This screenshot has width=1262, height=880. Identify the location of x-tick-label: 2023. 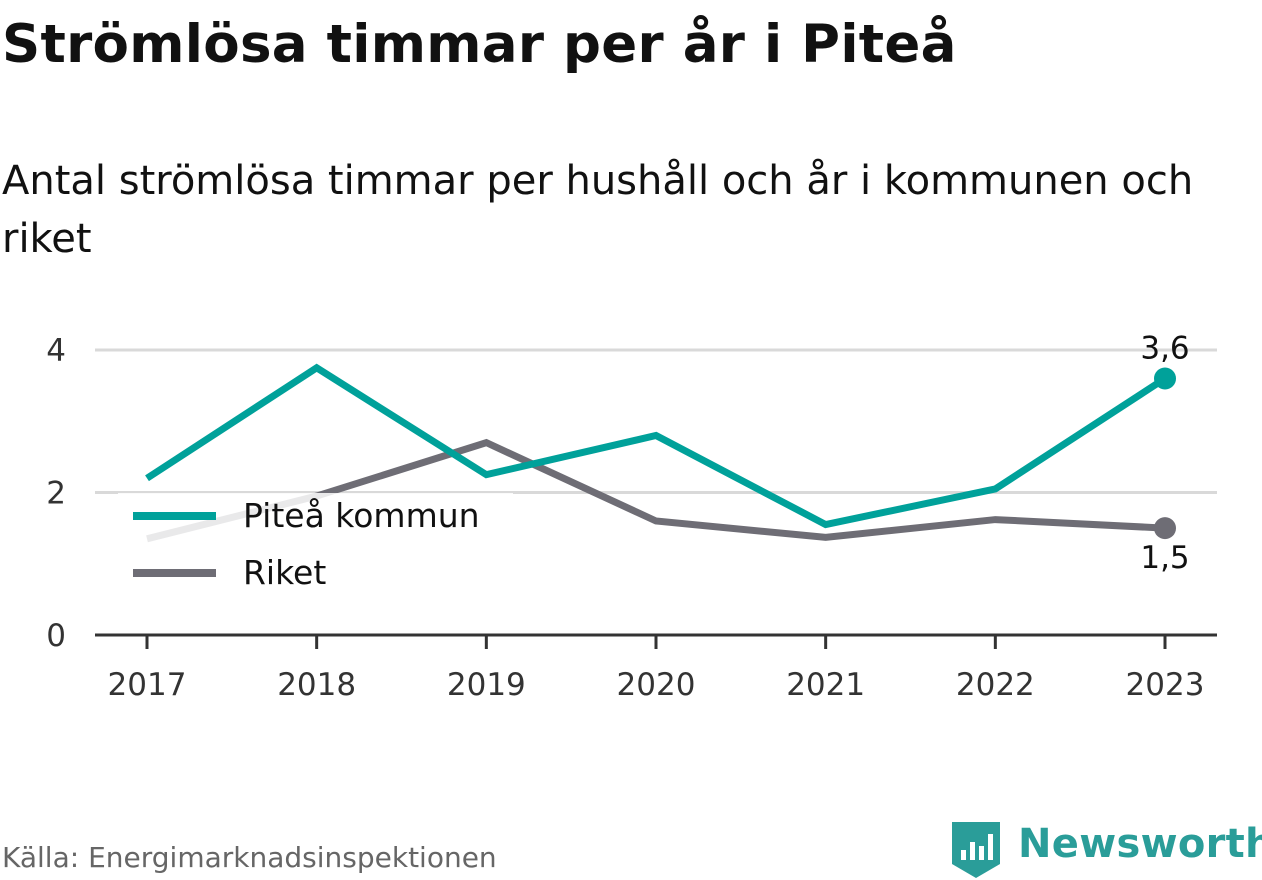
(1165, 685).